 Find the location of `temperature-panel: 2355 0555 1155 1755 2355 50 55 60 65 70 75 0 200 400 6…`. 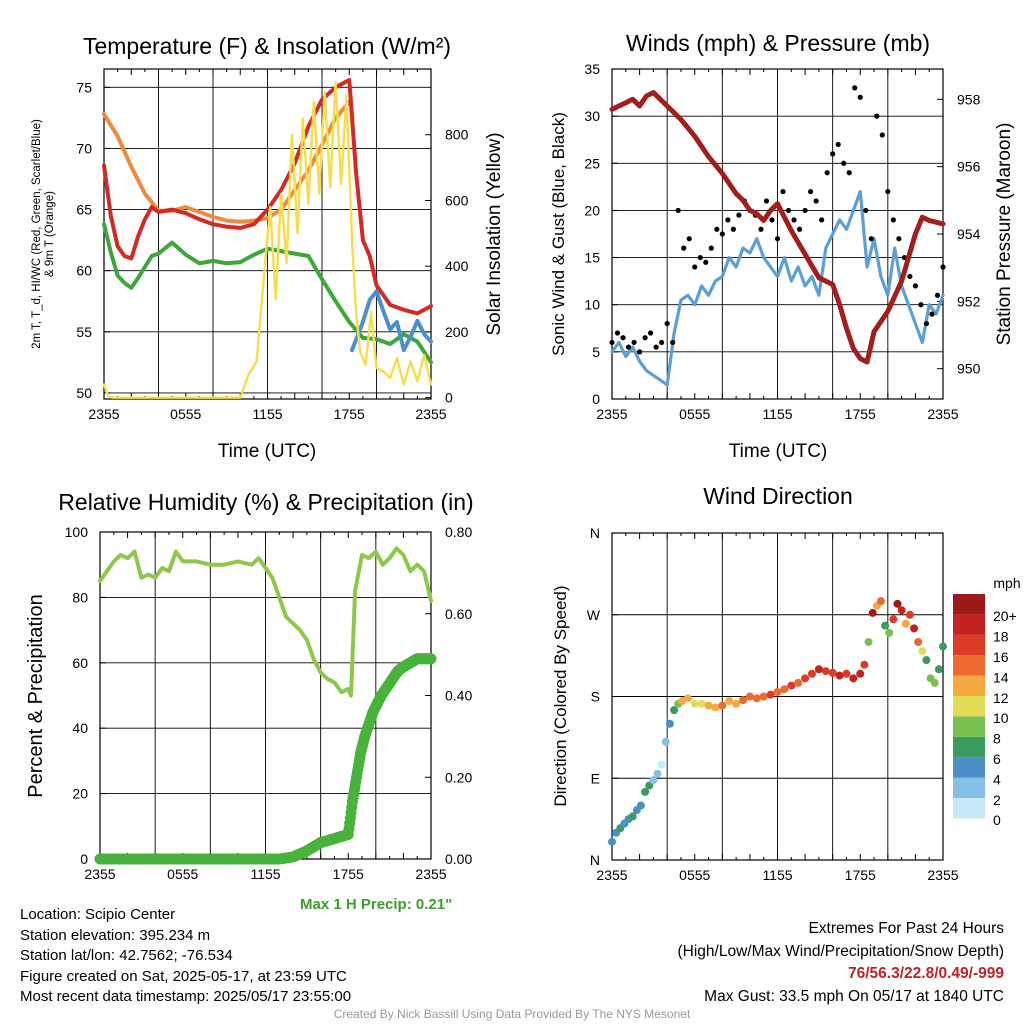

temperature-panel: 2355 0555 1155 1755 2355 50 55 60 65 70 75 0 200 400 6… is located at coordinates (272, 245).